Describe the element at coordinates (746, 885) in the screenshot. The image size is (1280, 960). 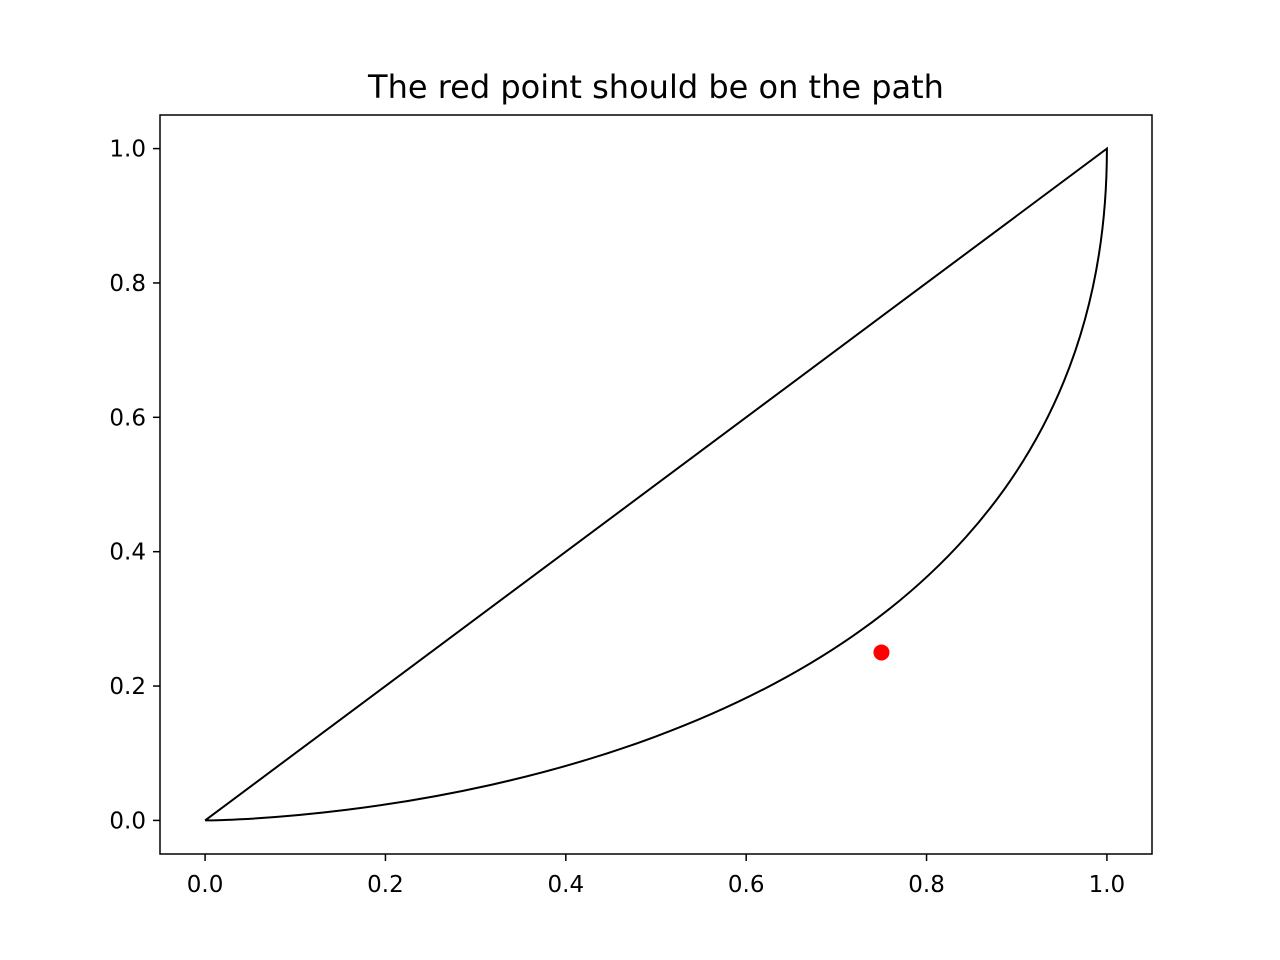
I see `x-tick-label: 0.6` at that location.